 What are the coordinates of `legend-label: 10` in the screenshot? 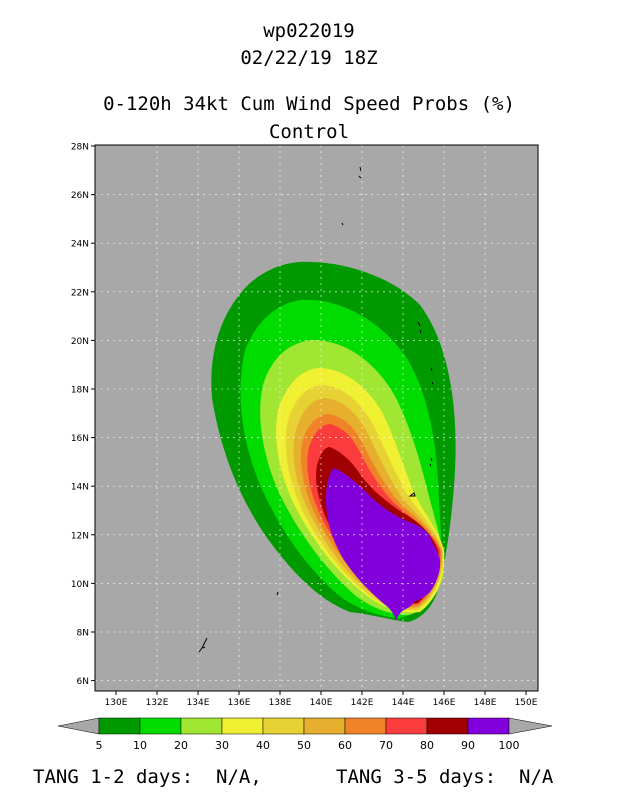 It's located at (140, 745).